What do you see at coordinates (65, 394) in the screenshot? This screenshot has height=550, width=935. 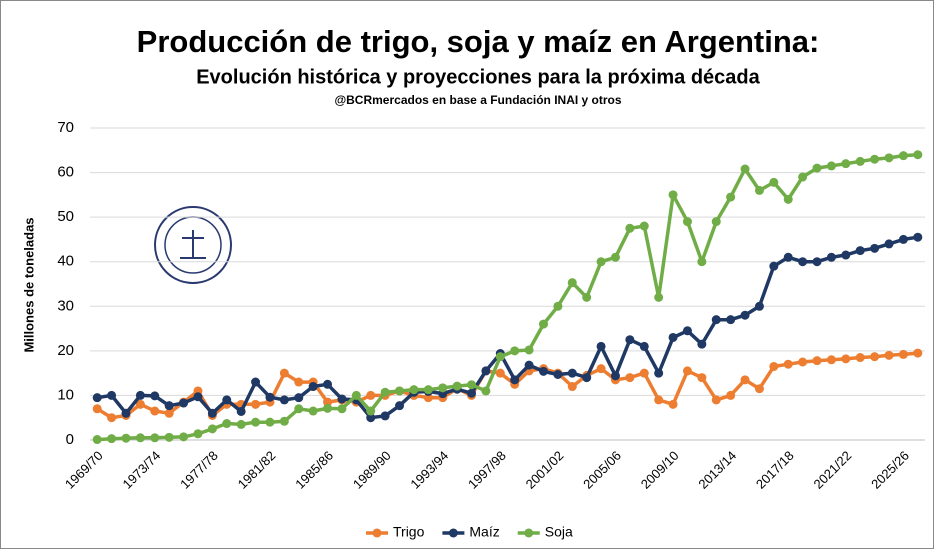 I see `y-tick-label: 10` at bounding box center [65, 394].